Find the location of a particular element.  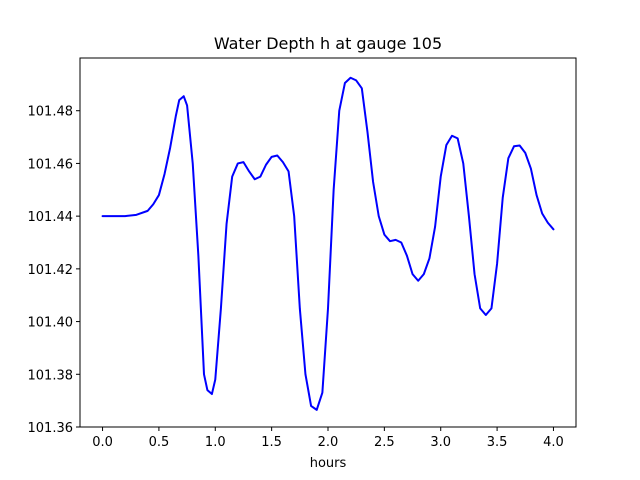

y-tick-label: 101.44 is located at coordinates (51, 217).